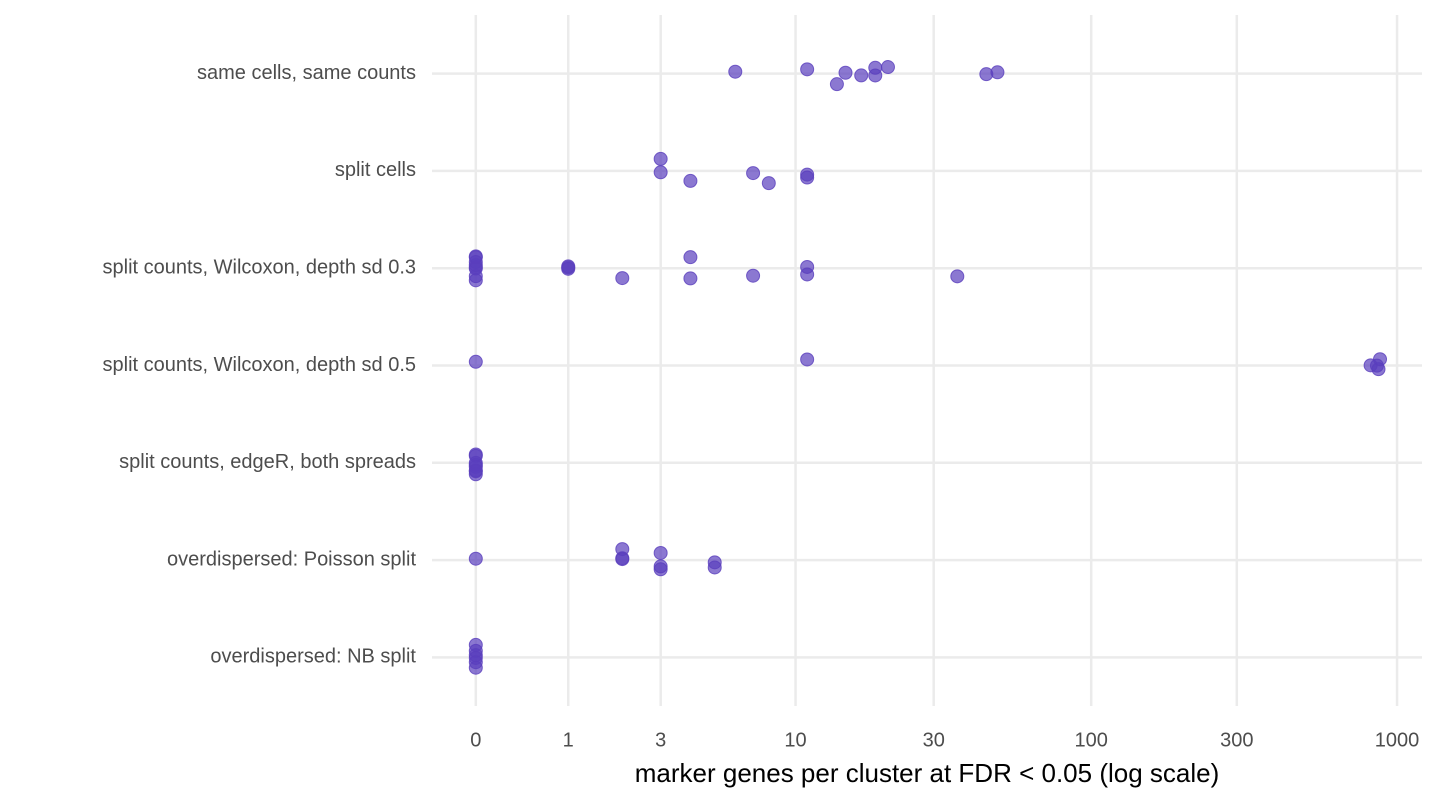 Image resolution: width=1440 pixels, height=806 pixels. What do you see at coordinates (660, 740) in the screenshot?
I see `x-tick-label: 3` at bounding box center [660, 740].